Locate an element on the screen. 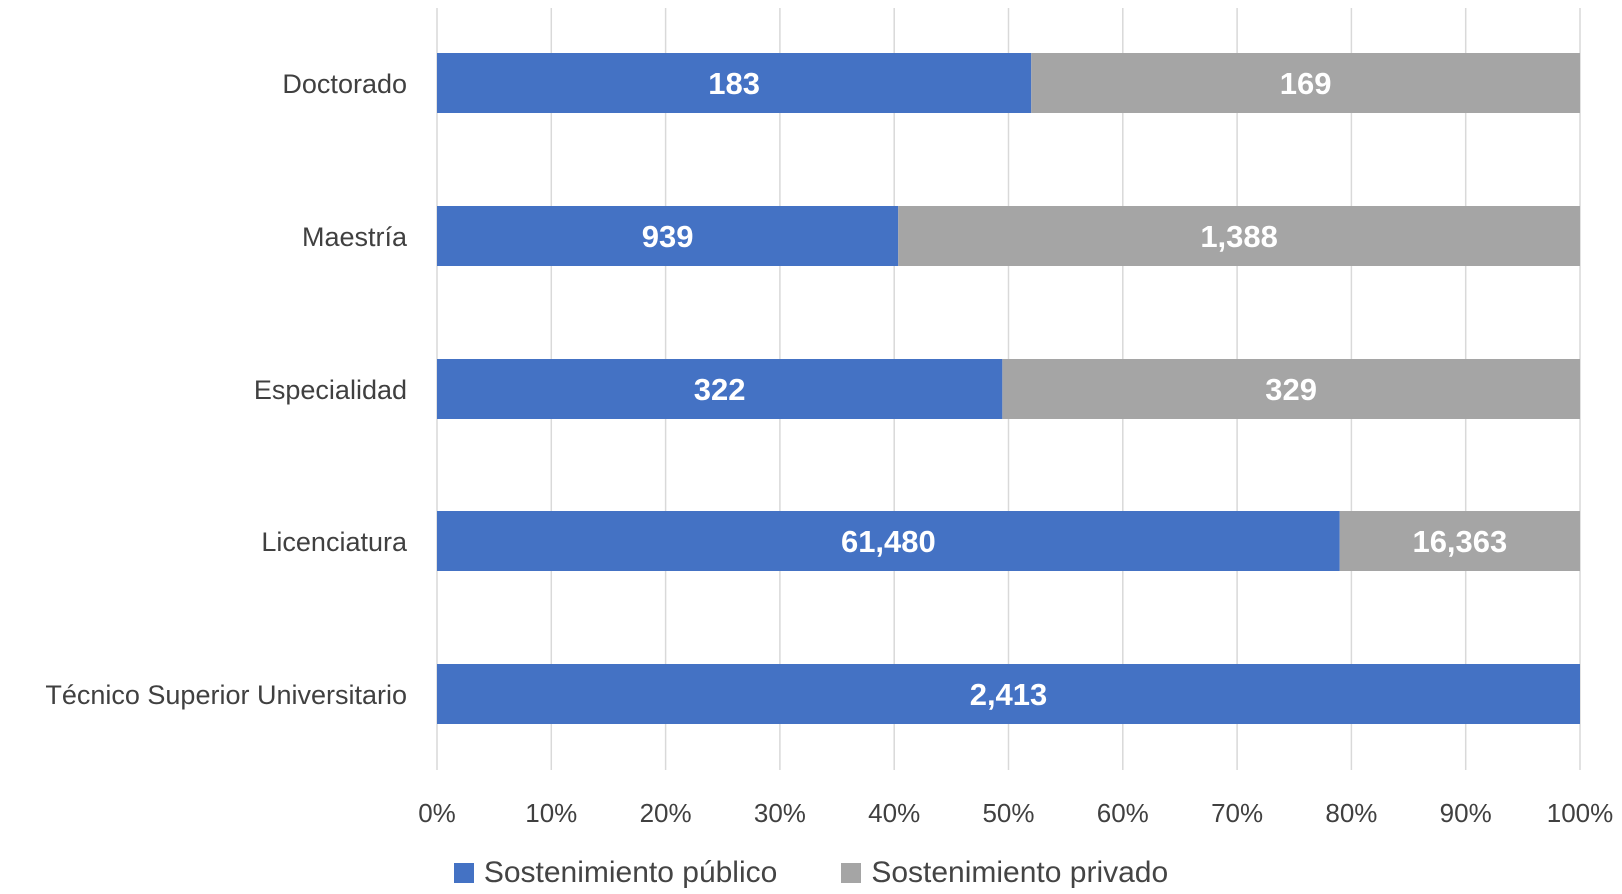  data-label: 0 is located at coordinates (1594, 694).